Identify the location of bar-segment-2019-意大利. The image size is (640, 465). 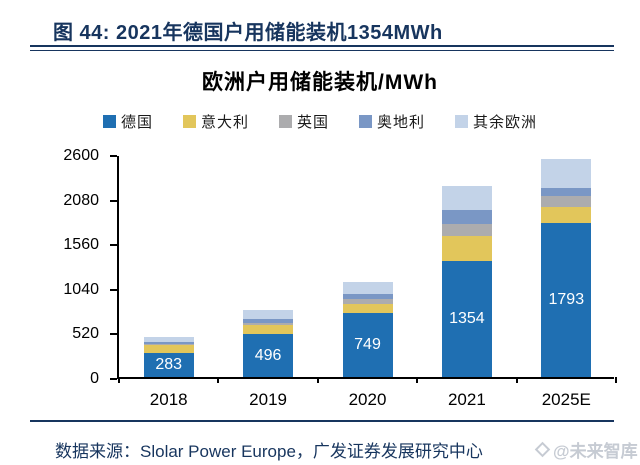
(268, 329).